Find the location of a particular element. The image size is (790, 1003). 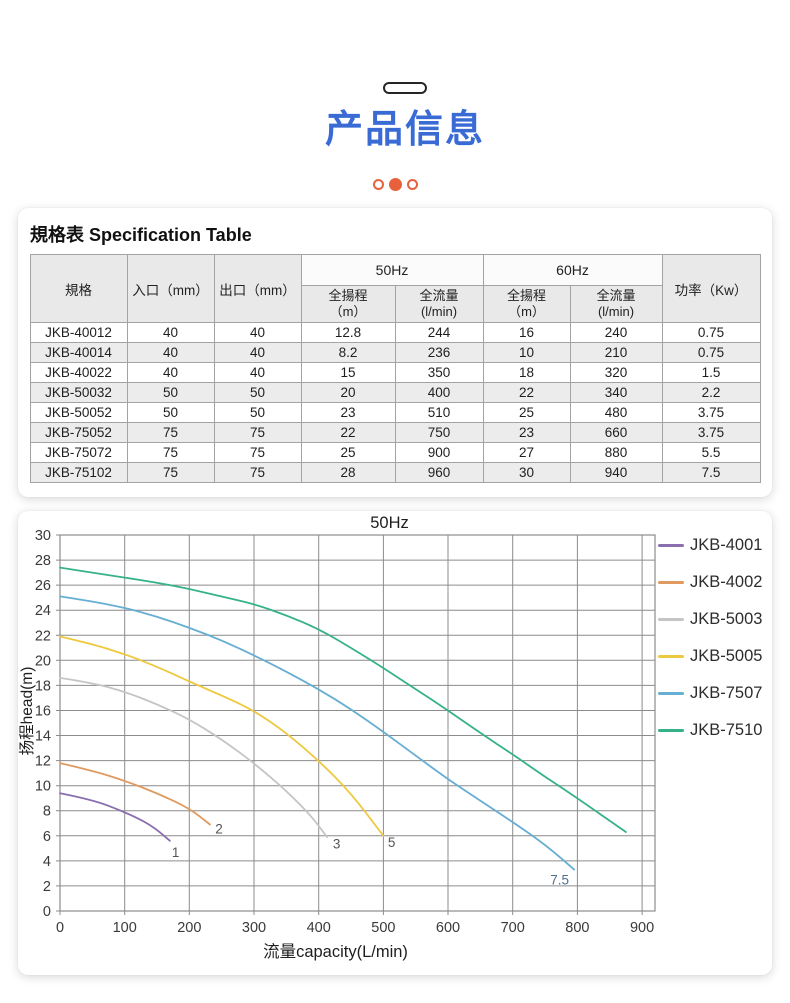

table-cell: JKB-50032 is located at coordinates (78, 392).